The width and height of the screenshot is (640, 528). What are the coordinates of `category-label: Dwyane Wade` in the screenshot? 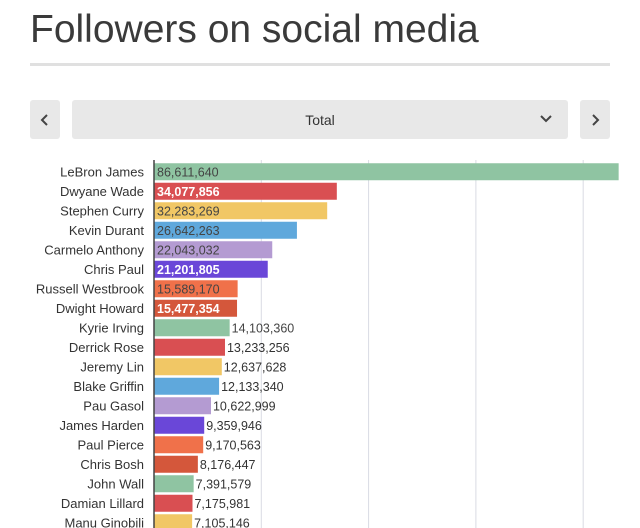 It's located at (102, 191).